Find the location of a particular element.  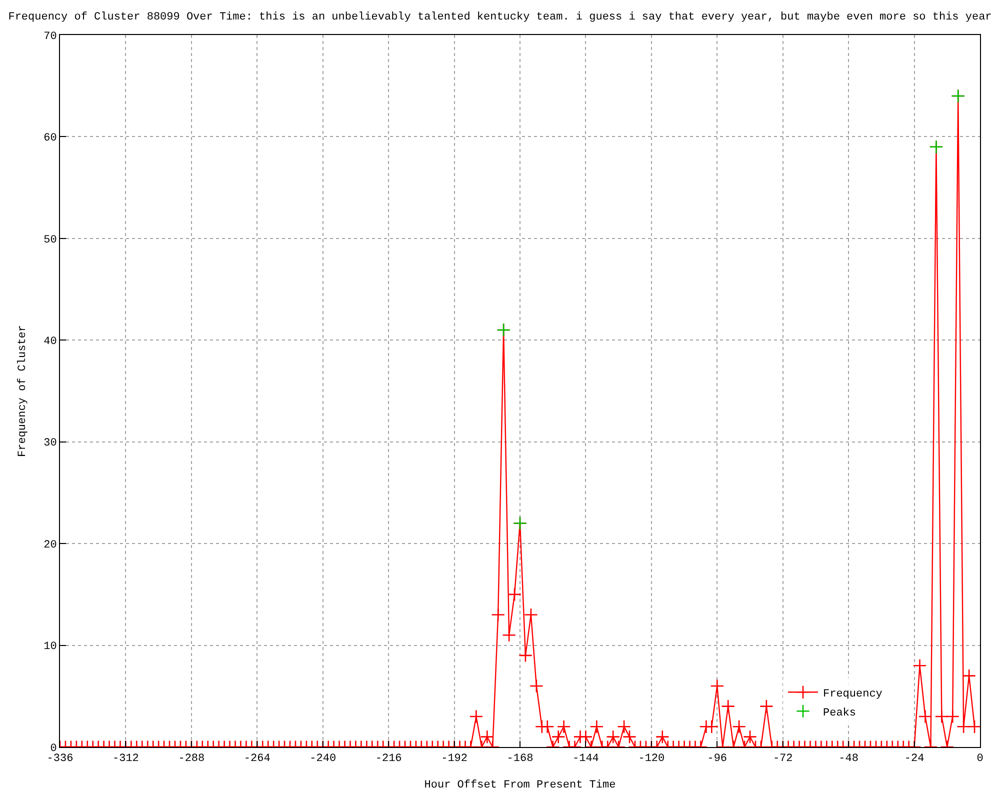

legend-label: Peaks is located at coordinates (839, 713).